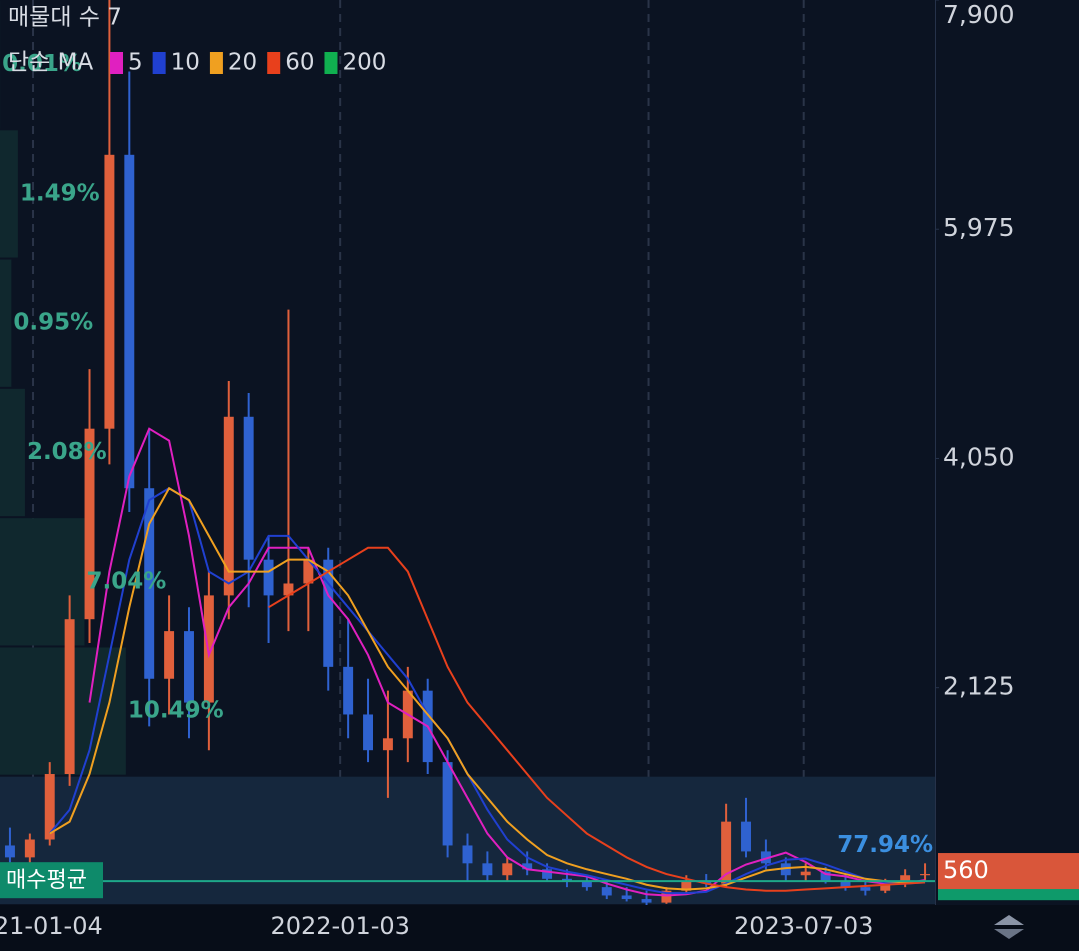  Describe the element at coordinates (339, 926) in the screenshot. I see `x-tick-label: 2022-01-03` at that location.